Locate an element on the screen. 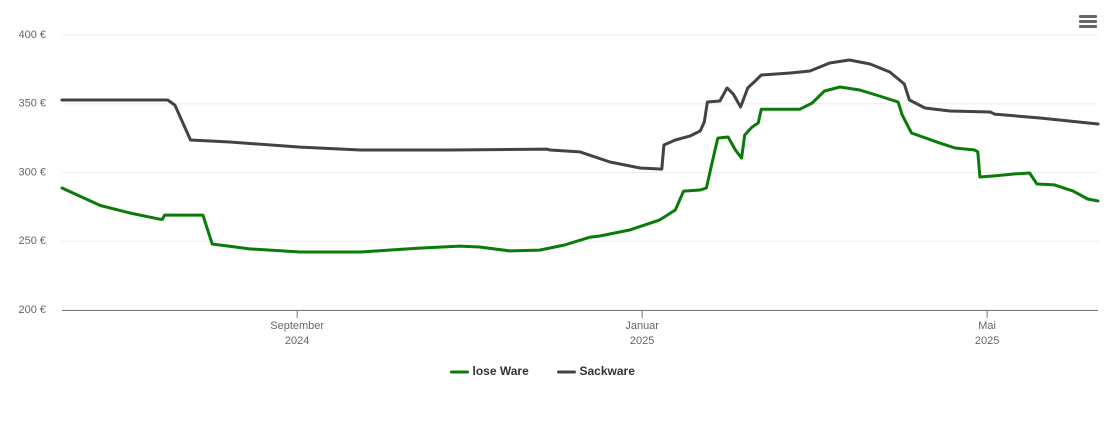  y-tick-label: 400 € is located at coordinates (32, 35).